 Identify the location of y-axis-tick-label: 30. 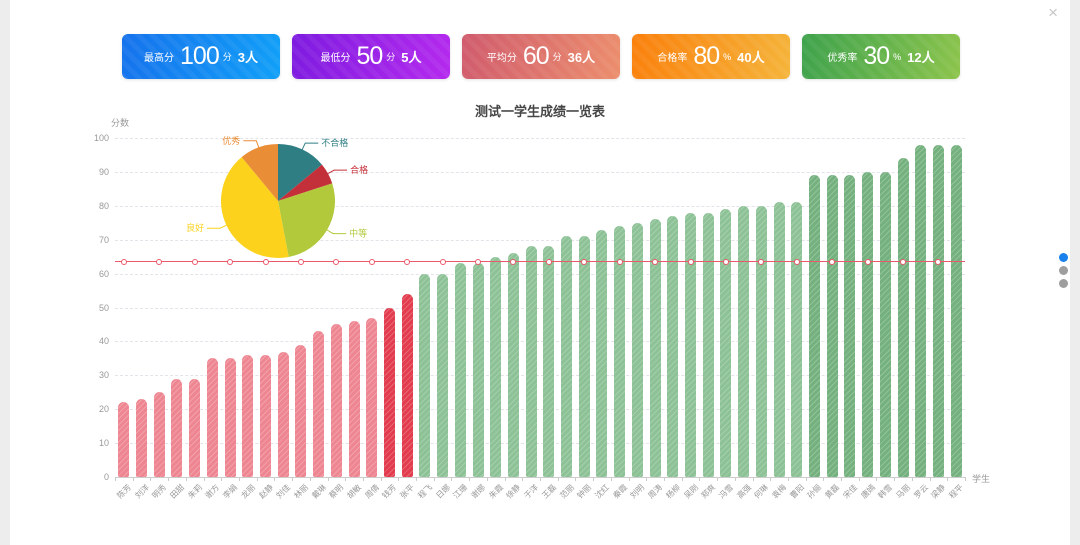
(103, 375).